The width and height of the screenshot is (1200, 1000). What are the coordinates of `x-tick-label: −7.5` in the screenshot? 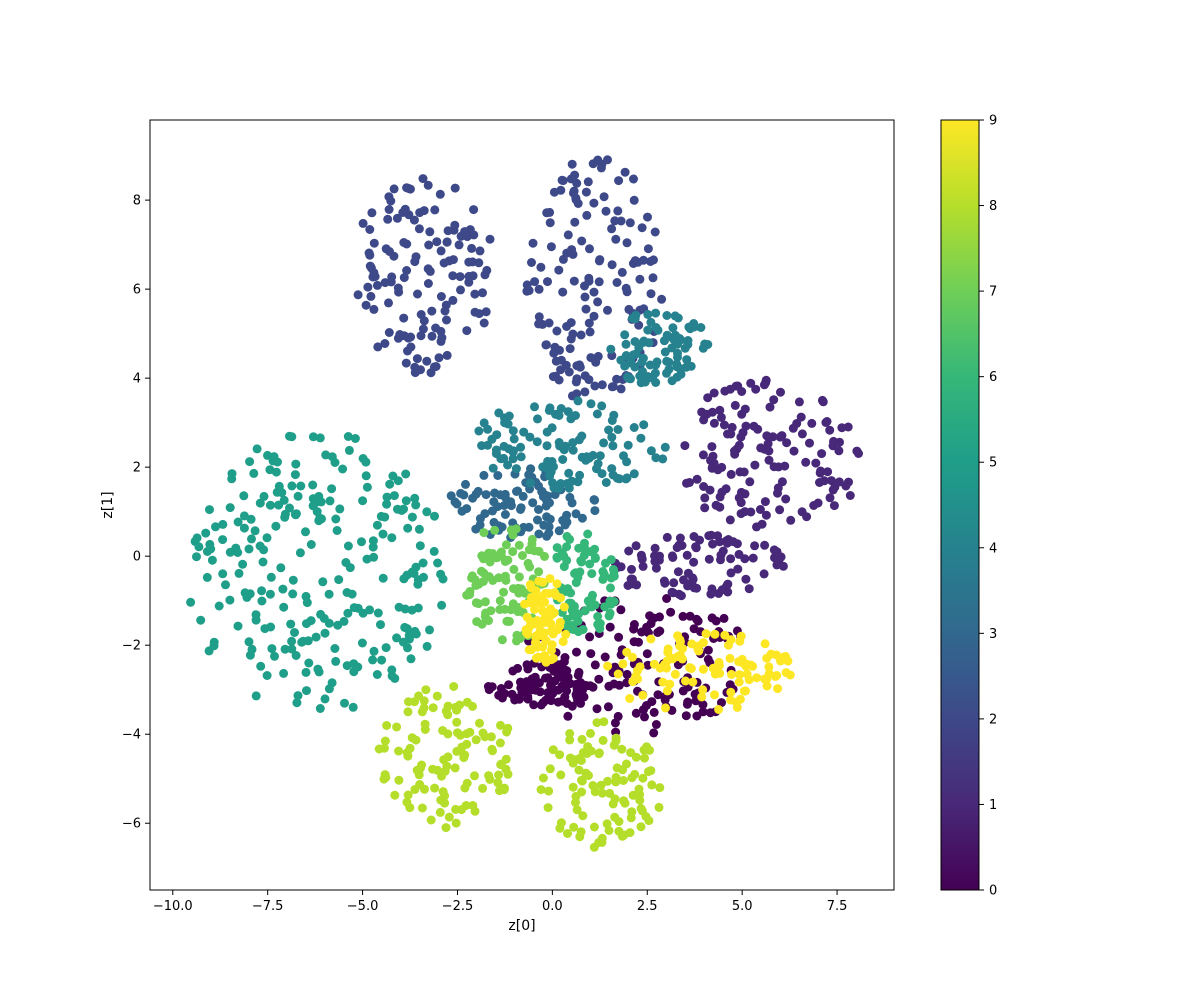 It's located at (268, 906).